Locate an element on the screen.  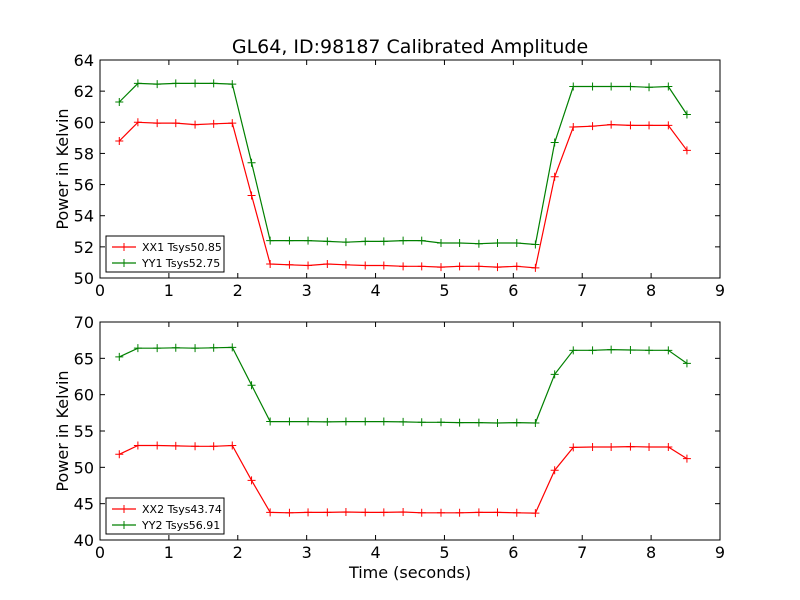
y-tick-label: 45 is located at coordinates (84, 504).